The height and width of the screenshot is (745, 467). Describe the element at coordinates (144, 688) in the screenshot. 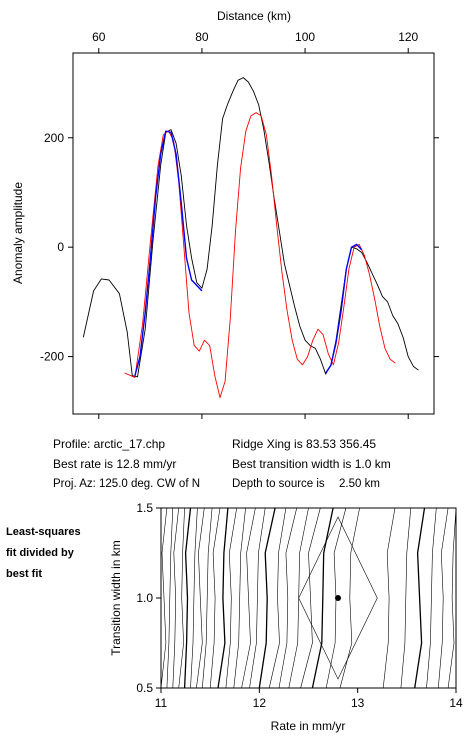

I see `contour-y-tick-label: 0.5` at that location.